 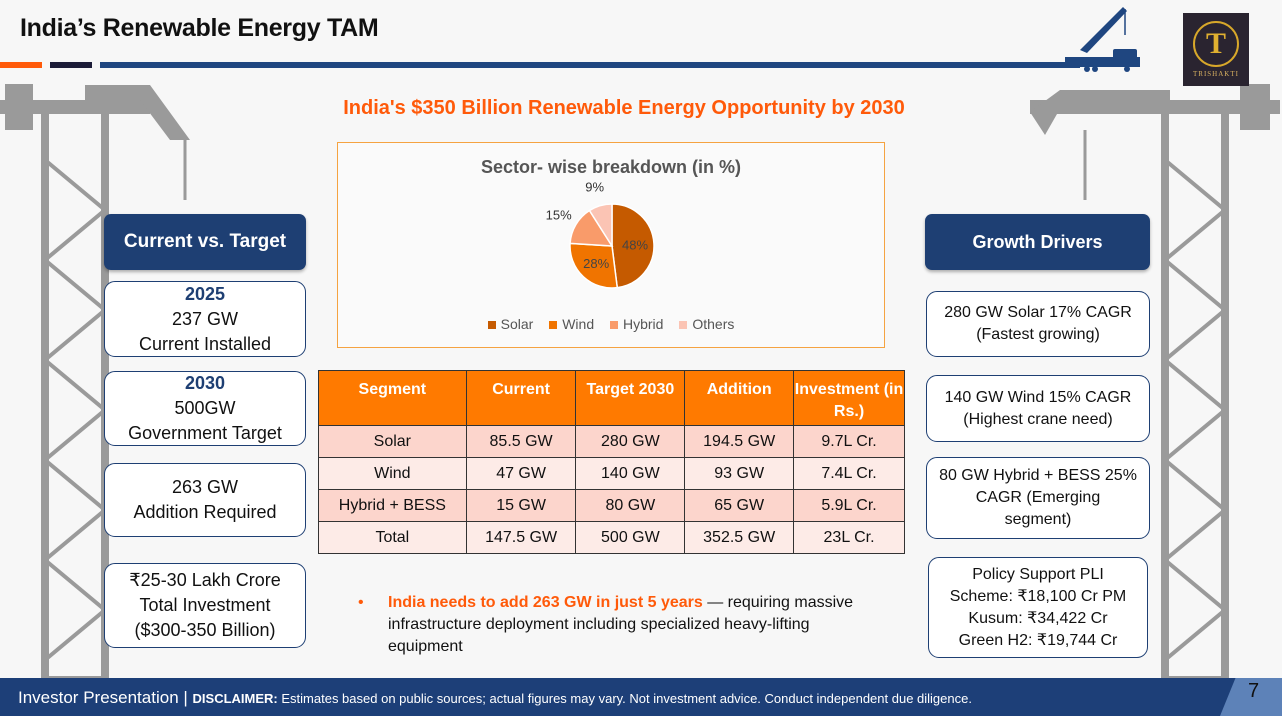 What do you see at coordinates (630, 473) in the screenshot?
I see `cell: 140 GW` at bounding box center [630, 473].